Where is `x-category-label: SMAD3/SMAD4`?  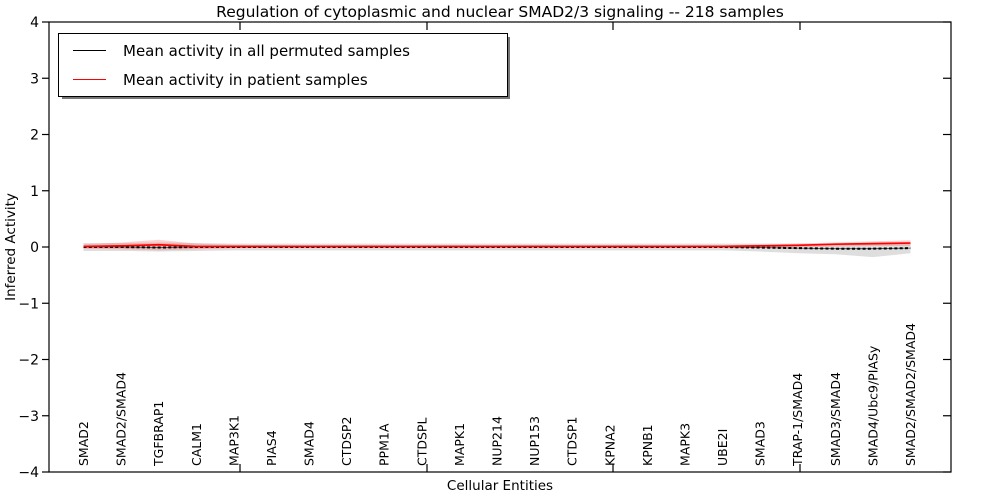
x-category-label: SMAD3/SMAD4 is located at coordinates (835, 419).